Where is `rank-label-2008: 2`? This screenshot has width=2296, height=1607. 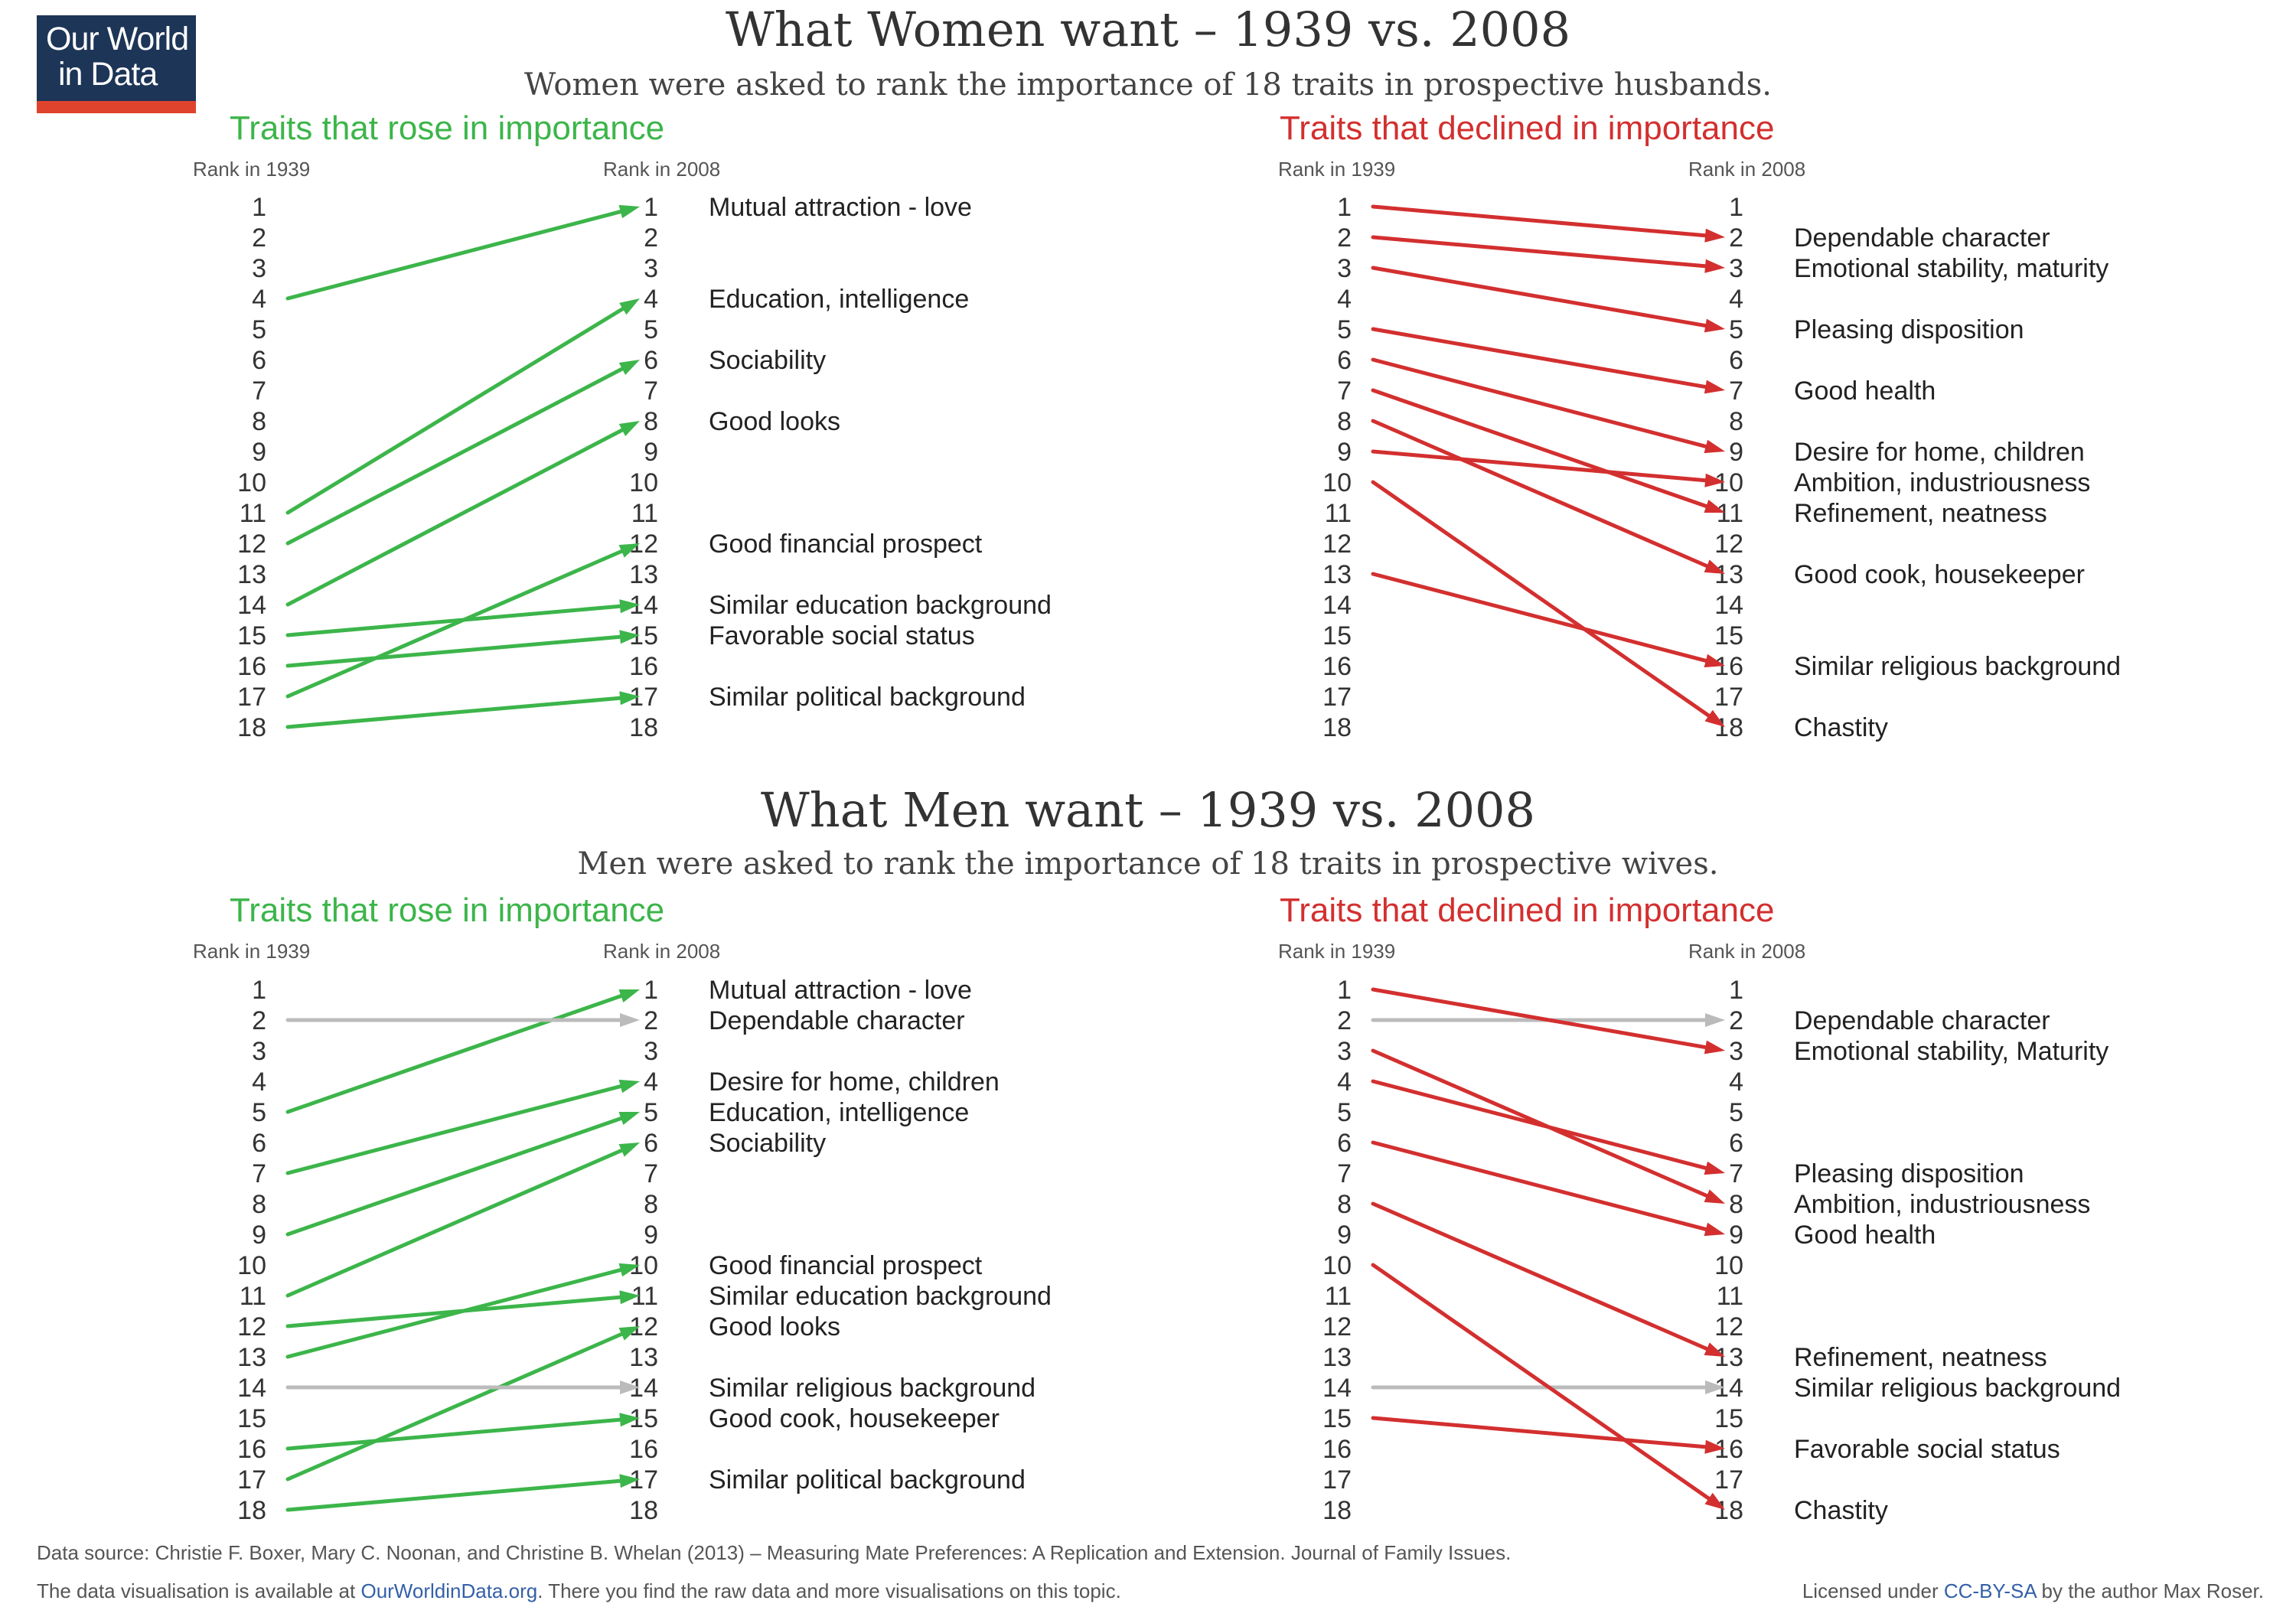 rank-label-2008: 2 is located at coordinates (1736, 1020).